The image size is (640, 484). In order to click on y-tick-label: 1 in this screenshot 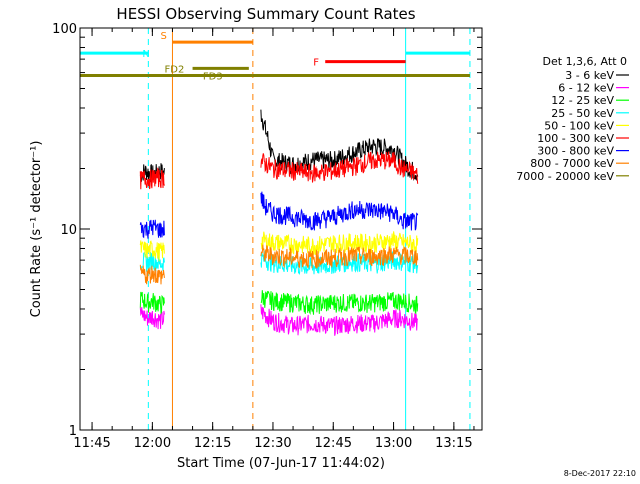, I will do `click(73, 431)`.